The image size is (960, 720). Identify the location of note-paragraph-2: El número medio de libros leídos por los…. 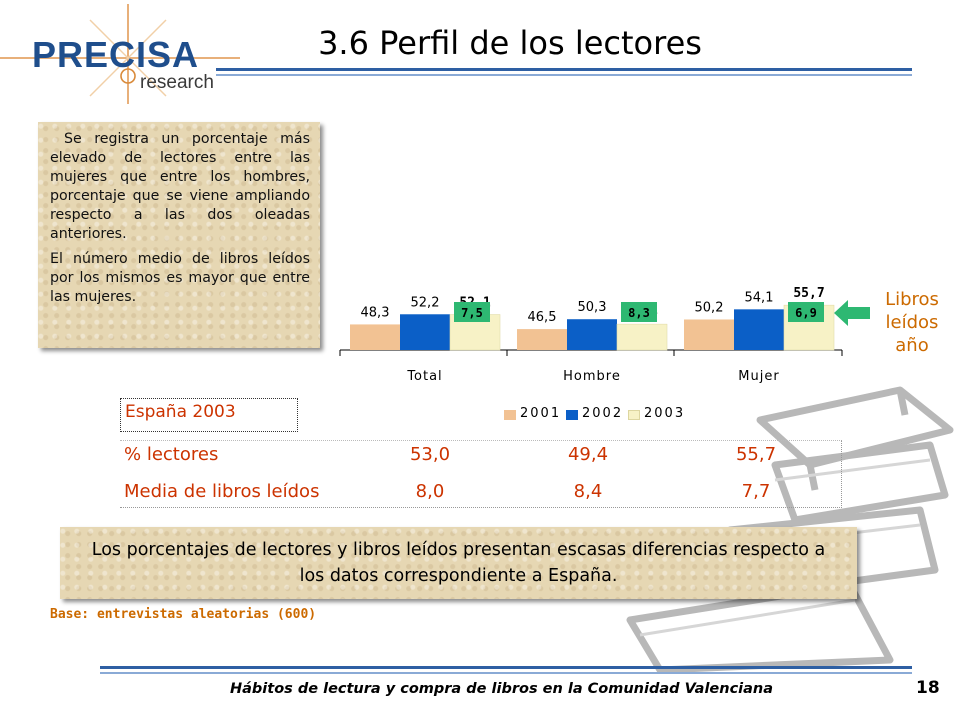
(180, 278).